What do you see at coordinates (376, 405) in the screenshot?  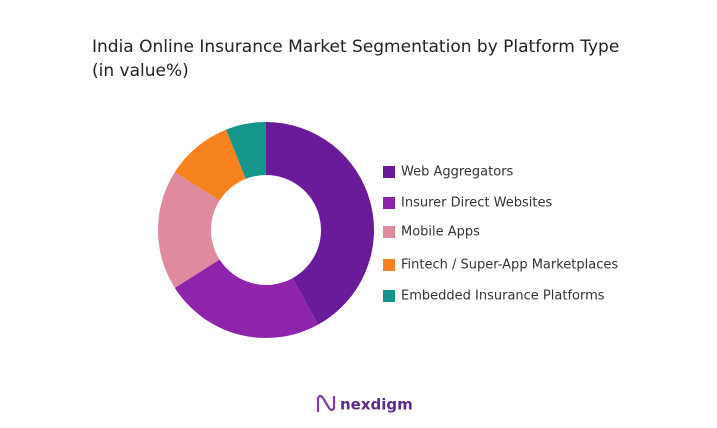 I see `brand-name: nexdigm` at bounding box center [376, 405].